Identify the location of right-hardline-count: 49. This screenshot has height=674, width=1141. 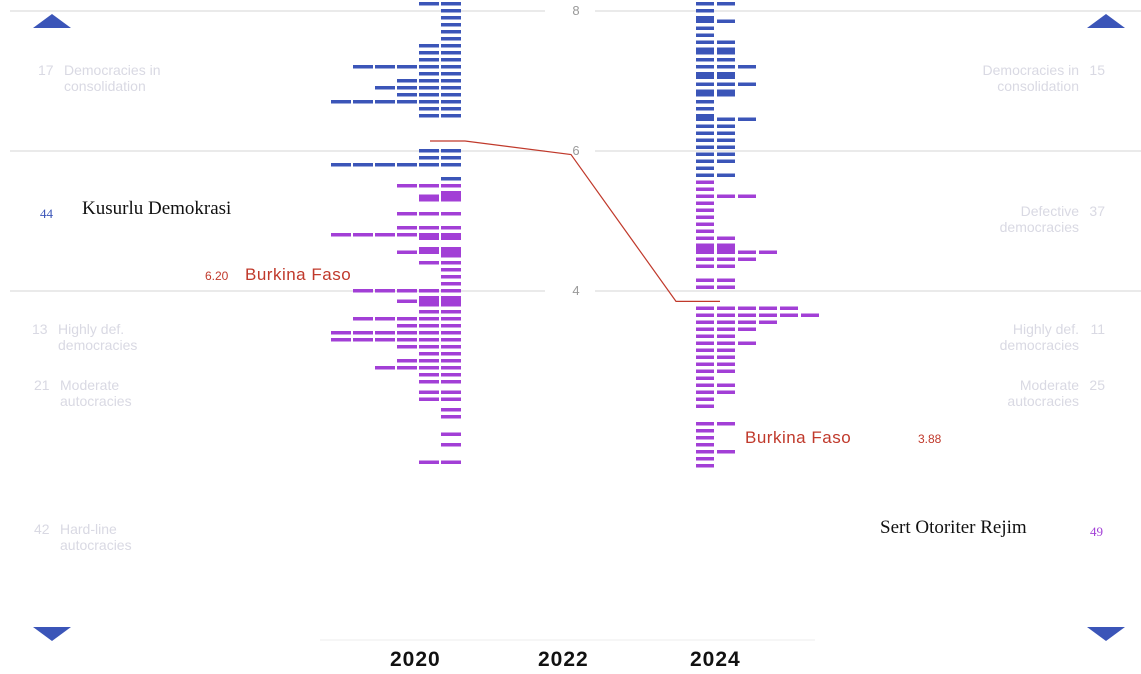
(1096, 531).